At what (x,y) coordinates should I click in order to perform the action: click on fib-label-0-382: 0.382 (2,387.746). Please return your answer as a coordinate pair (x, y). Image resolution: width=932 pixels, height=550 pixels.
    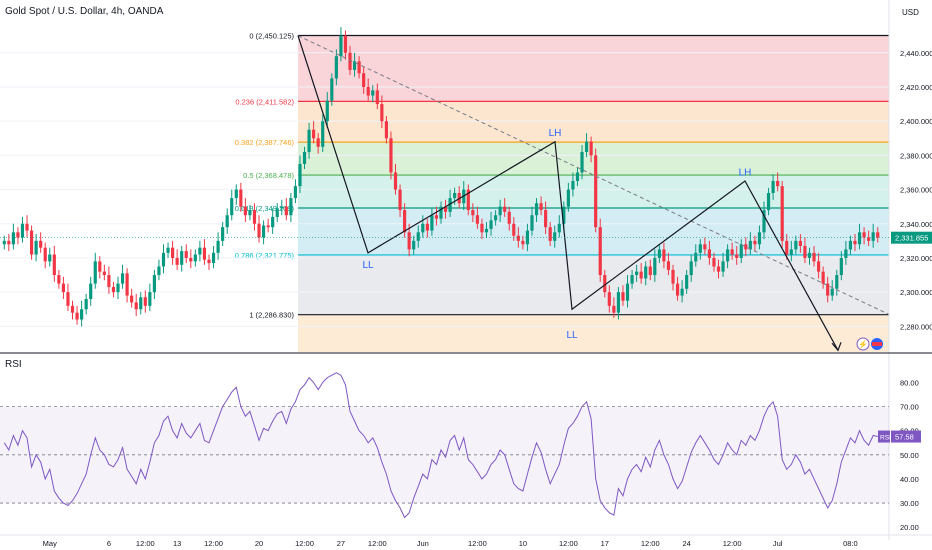
    Looking at the image, I should click on (265, 142).